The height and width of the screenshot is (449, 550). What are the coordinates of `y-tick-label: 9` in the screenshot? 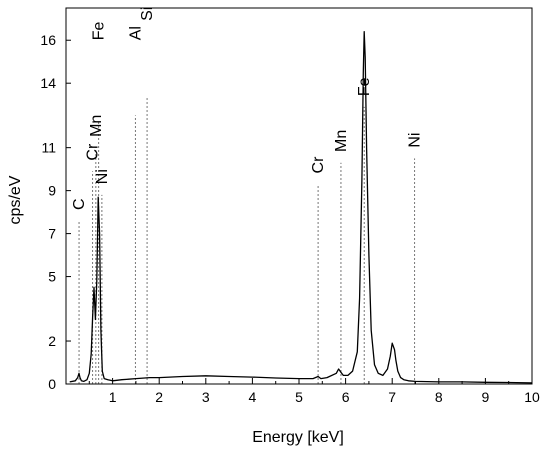 It's located at (52, 191).